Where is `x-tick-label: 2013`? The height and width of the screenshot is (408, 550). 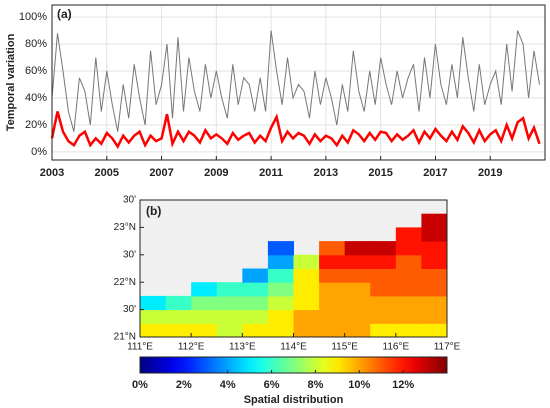
x-tick-label: 2013 is located at coordinates (326, 173).